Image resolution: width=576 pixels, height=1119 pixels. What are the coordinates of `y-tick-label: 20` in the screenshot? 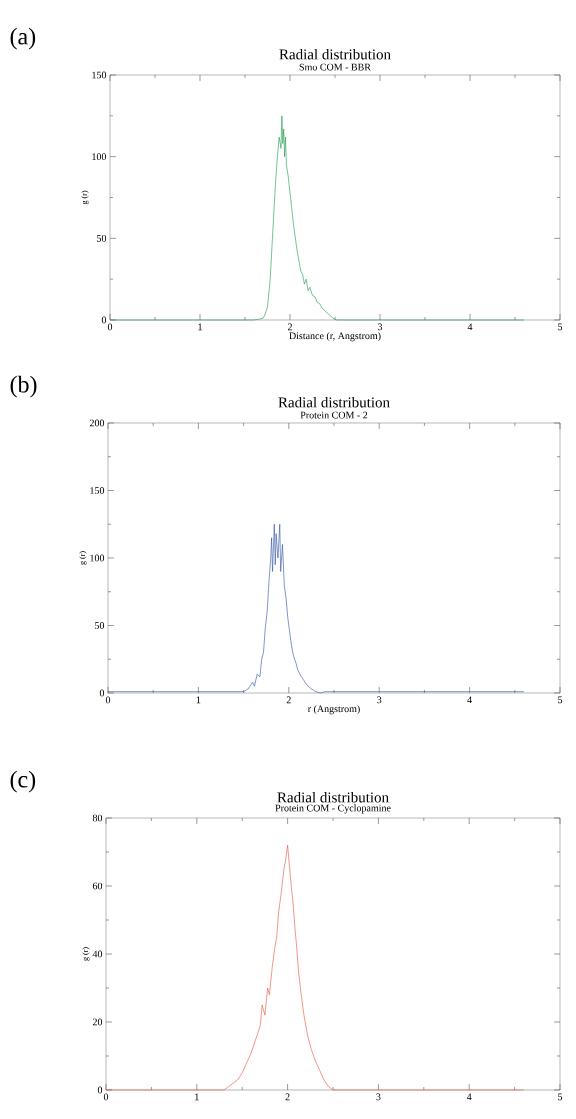 It's located at (97, 1022).